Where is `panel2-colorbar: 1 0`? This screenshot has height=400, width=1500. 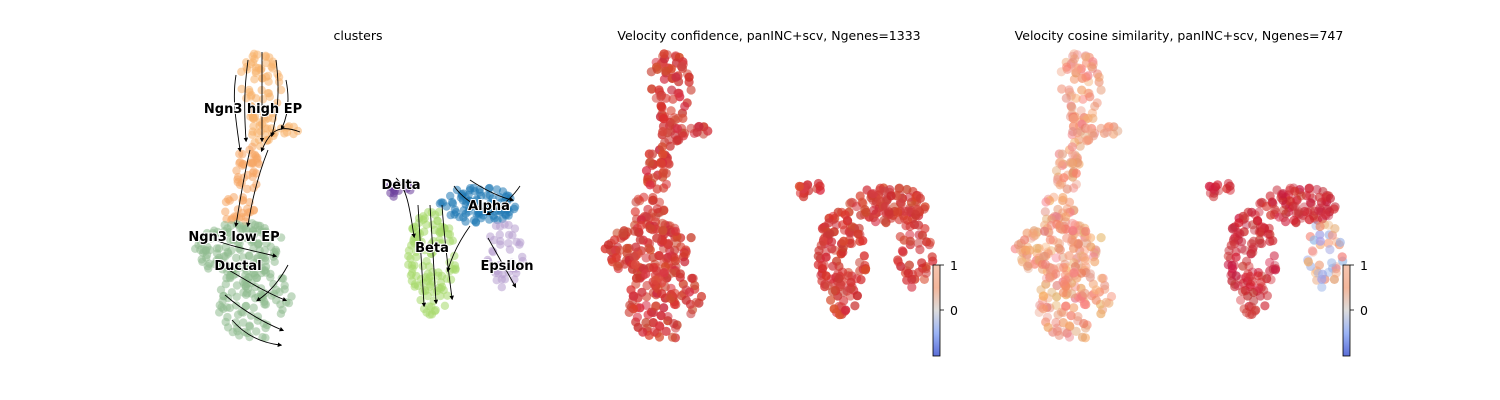 panel2-colorbar: 1 0 is located at coordinates (945, 307).